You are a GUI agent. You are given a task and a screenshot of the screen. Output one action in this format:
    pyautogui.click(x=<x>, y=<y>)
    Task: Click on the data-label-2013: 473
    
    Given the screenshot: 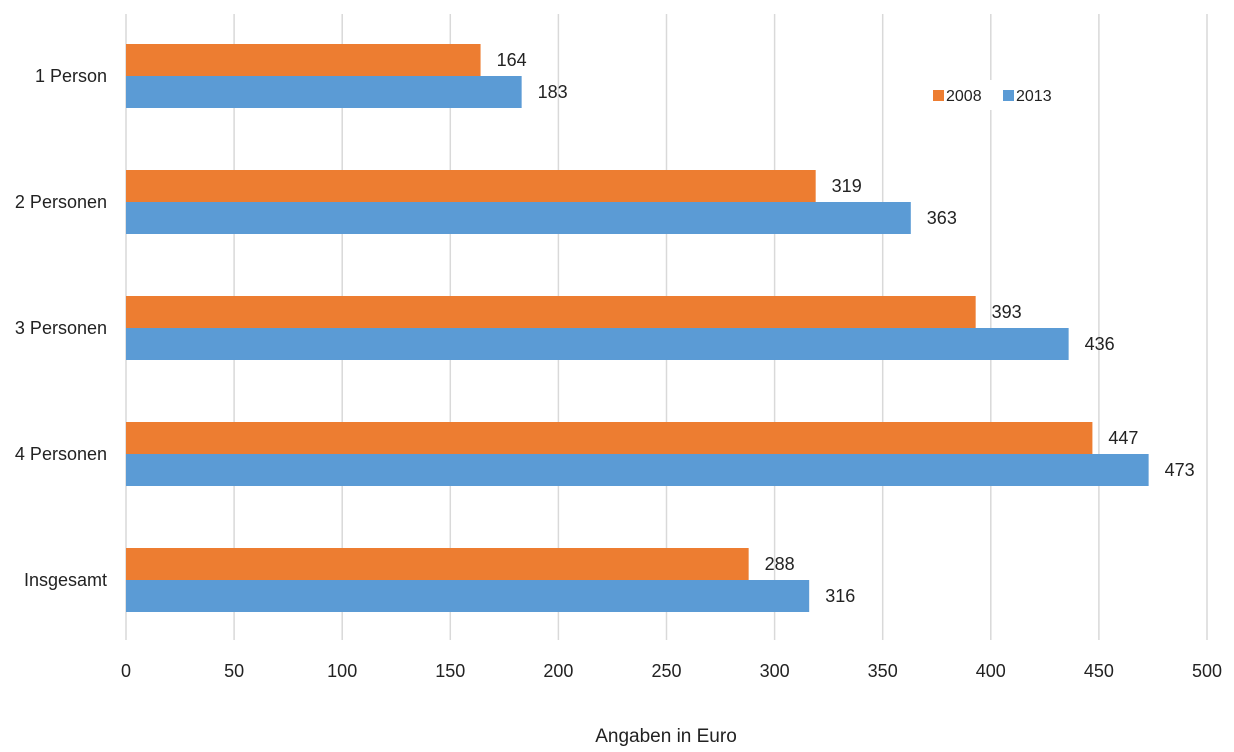 What is the action you would take?
    pyautogui.click(x=1180, y=470)
    